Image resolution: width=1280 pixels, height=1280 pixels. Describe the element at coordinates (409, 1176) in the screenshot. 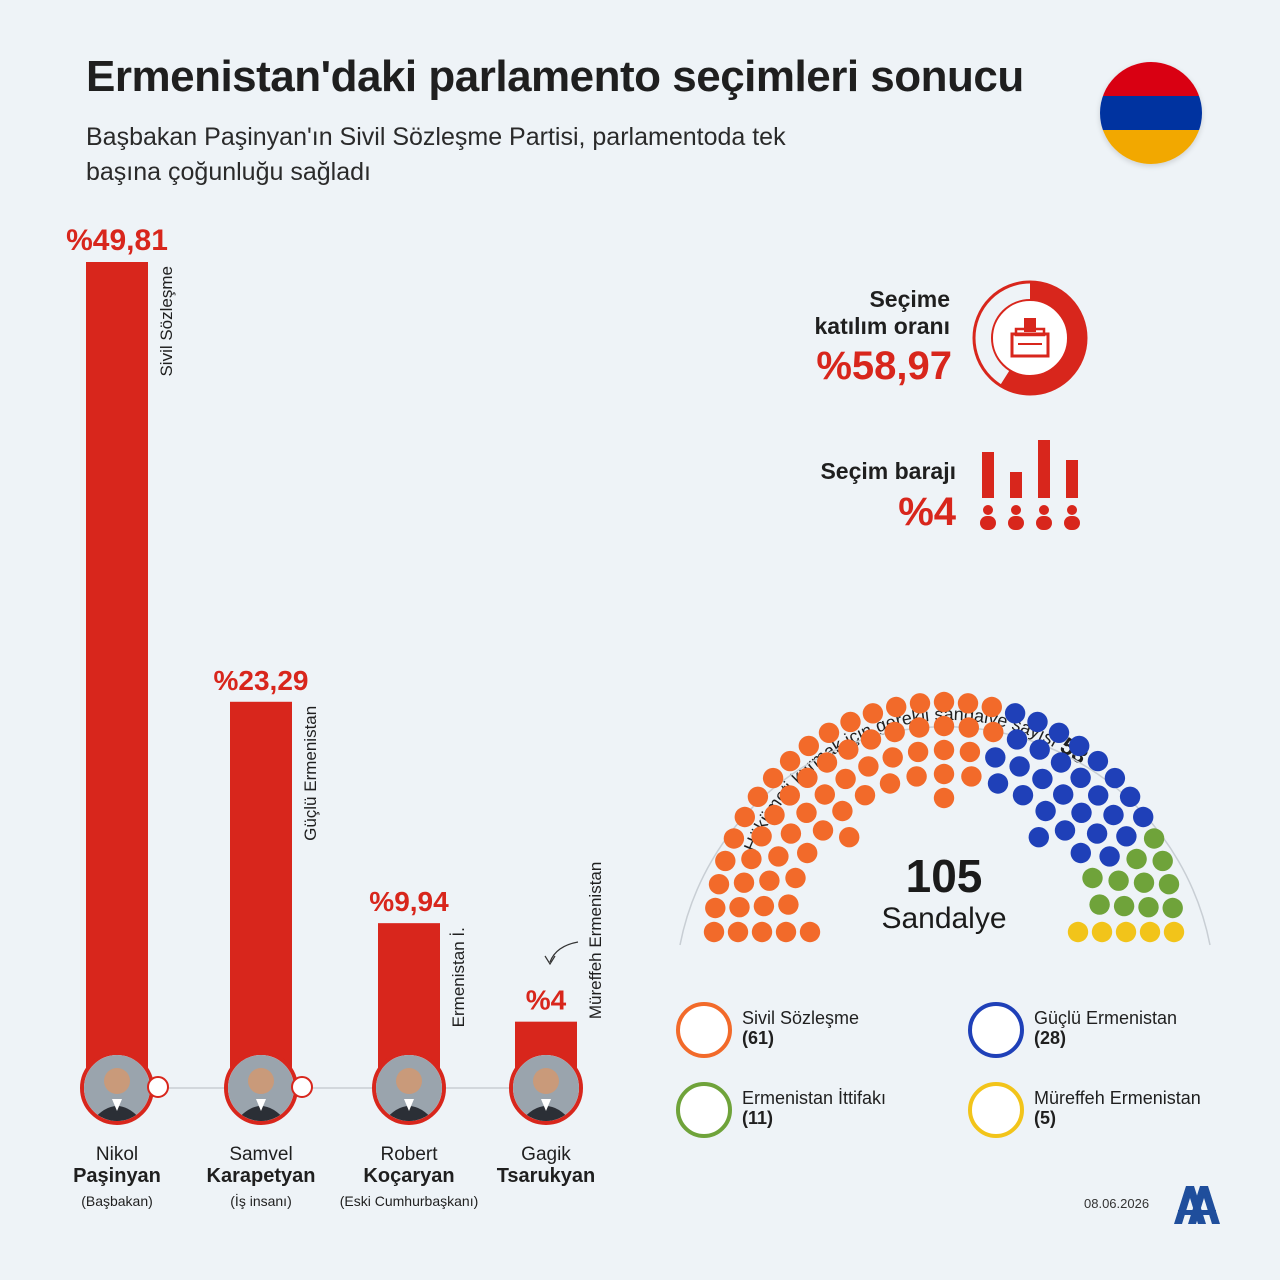

I see `candidate-name: Robert Koçaryan (Eski Cumhurbaşkanı)` at that location.